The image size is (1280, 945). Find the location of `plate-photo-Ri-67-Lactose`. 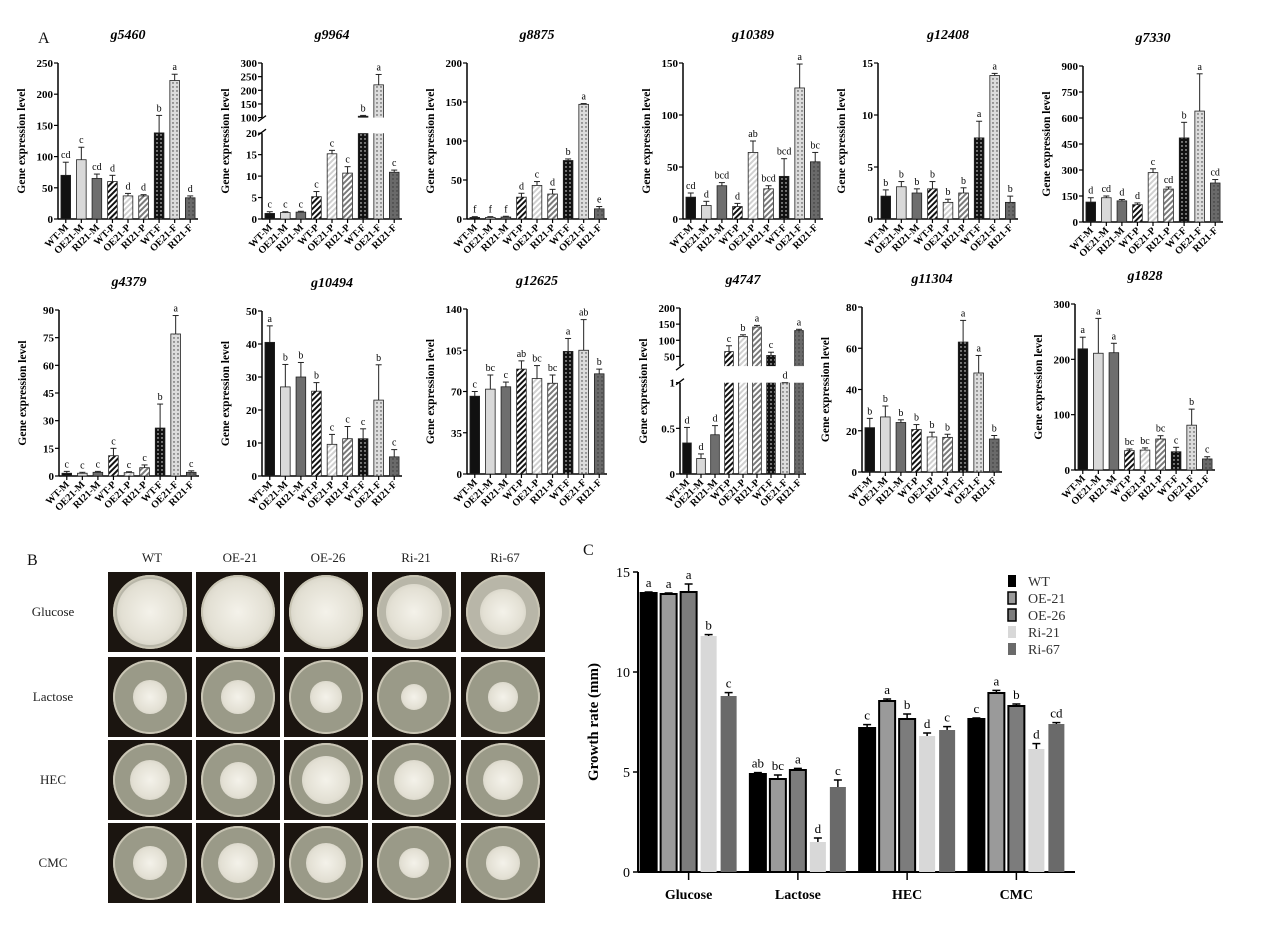

plate-photo-Ri-67-Lactose is located at coordinates (503, 697).